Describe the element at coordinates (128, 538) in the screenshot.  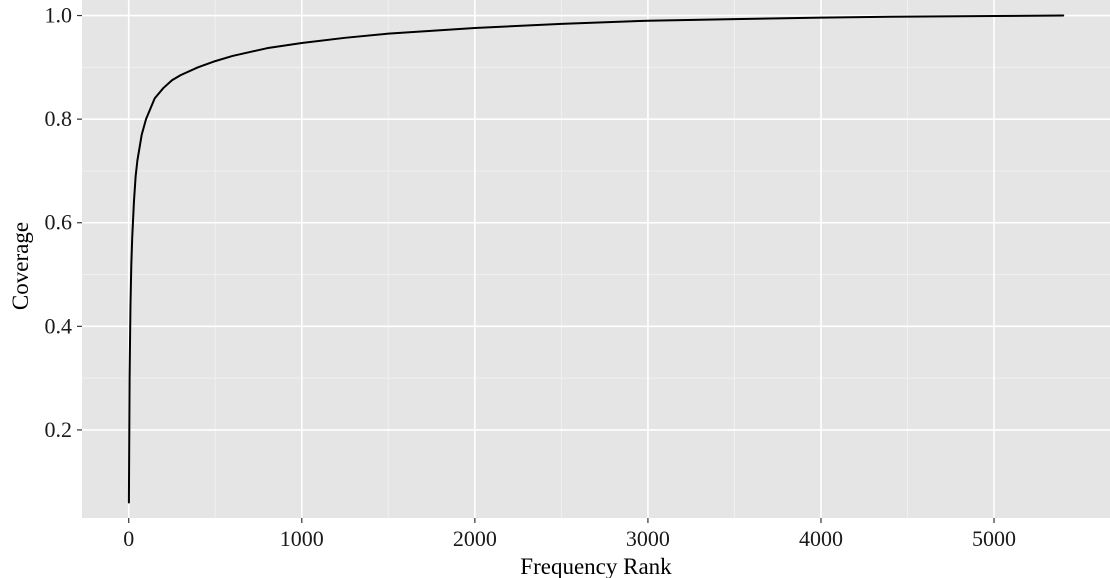
I see `x-tick-label: 0` at that location.